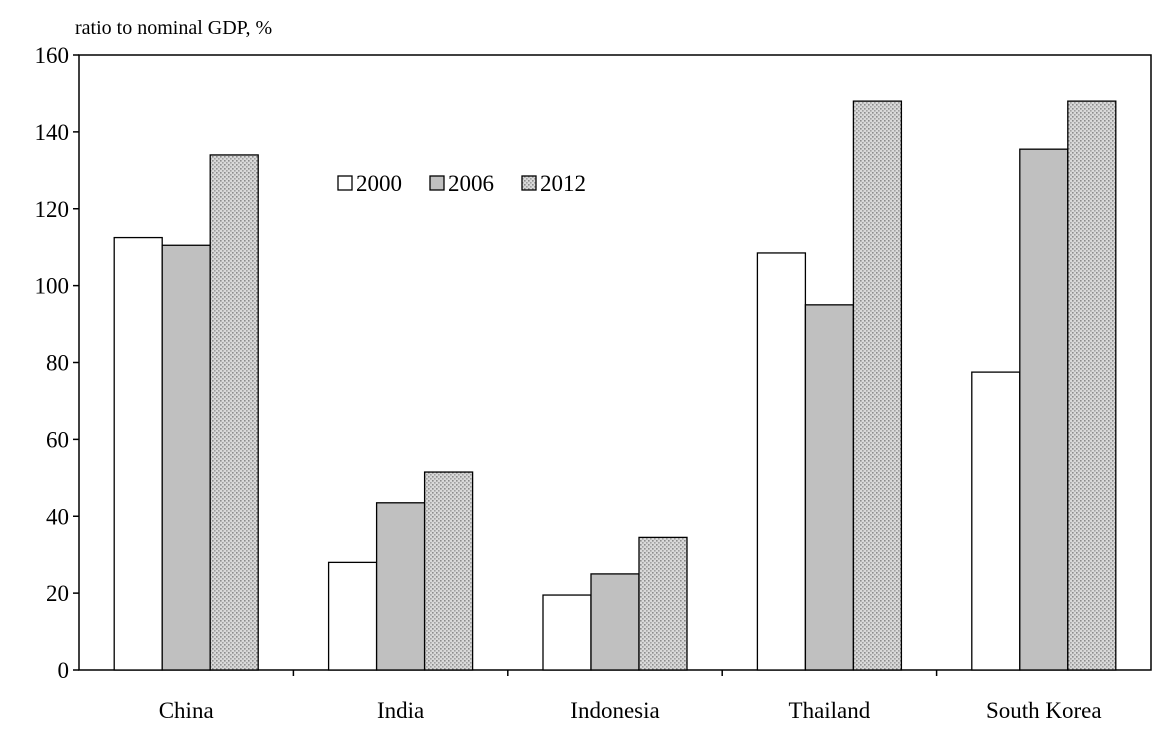  Describe the element at coordinates (173, 28) in the screenshot. I see `y-axis-label: ratio to nominal GDP, %` at that location.